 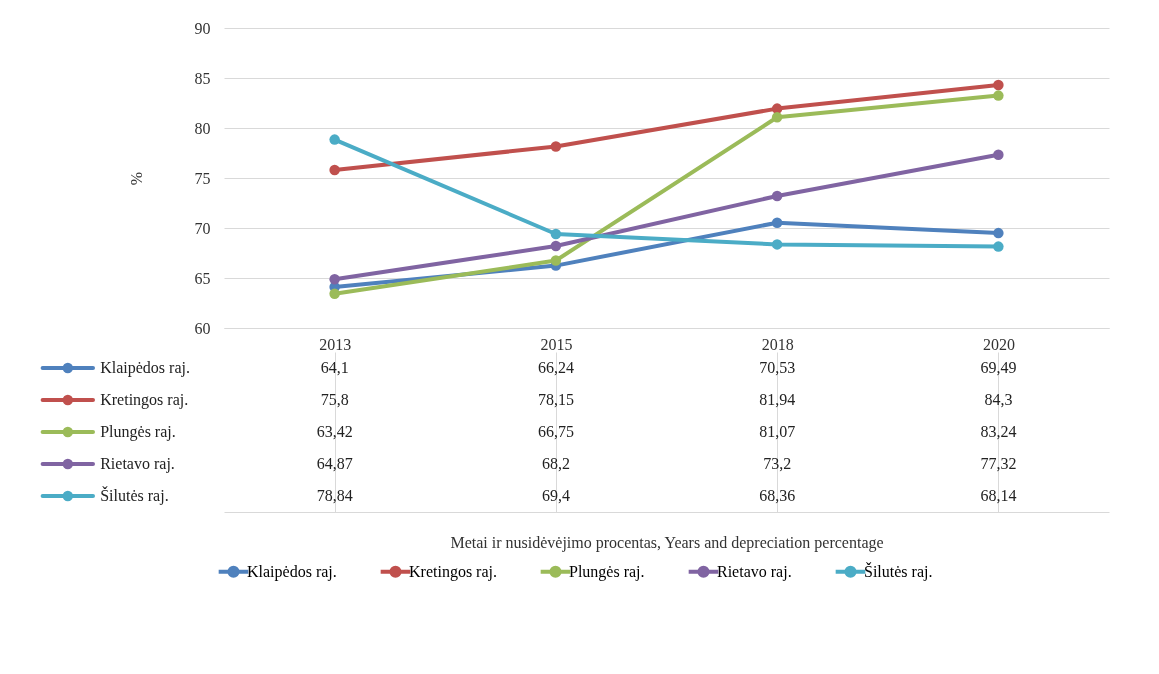 What do you see at coordinates (202, 28) in the screenshot?
I see `y-tick-label: 90` at bounding box center [202, 28].